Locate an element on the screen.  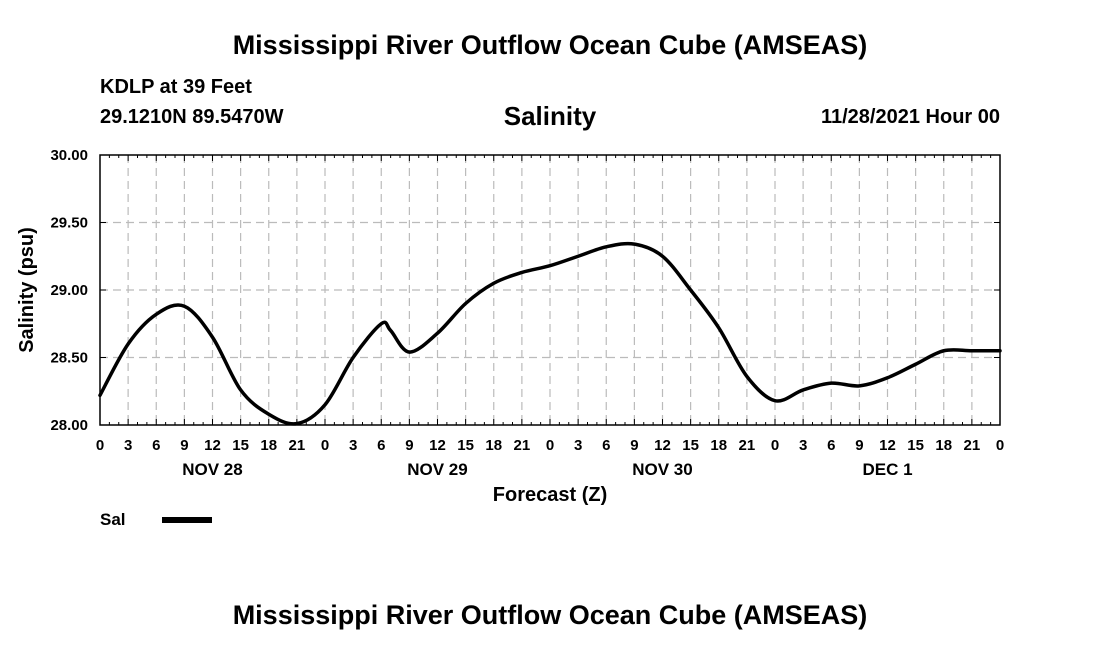
day-label: NOV 29 is located at coordinates (437, 469).